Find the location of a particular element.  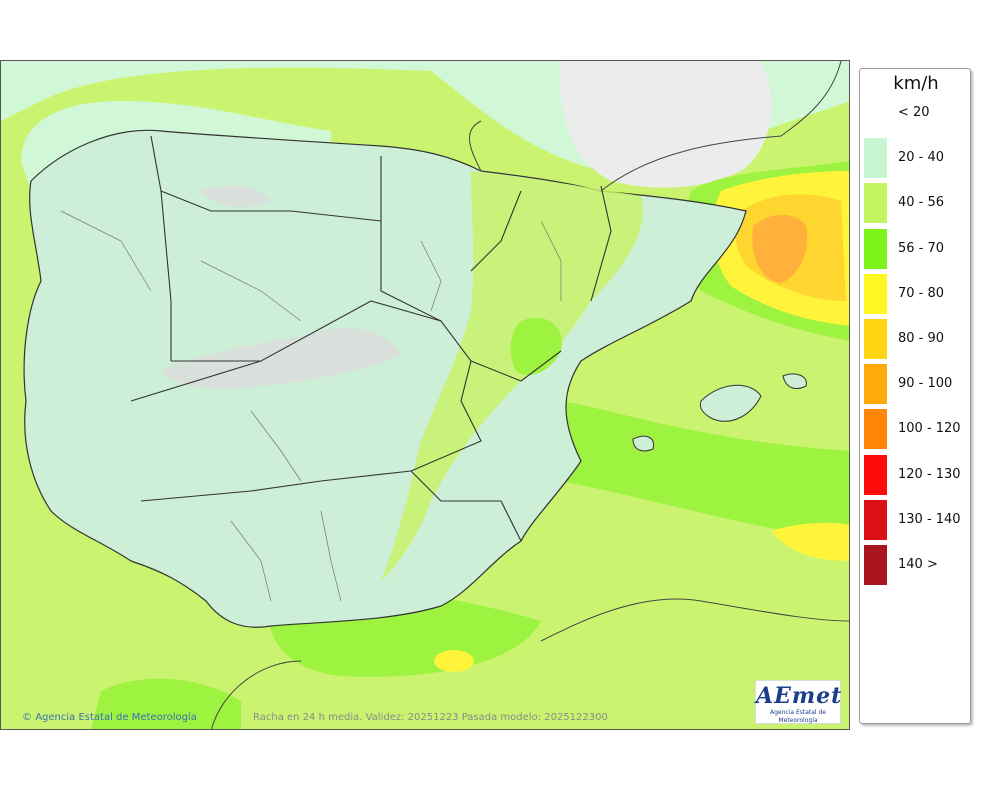

island-ibiza is located at coordinates (643, 443).